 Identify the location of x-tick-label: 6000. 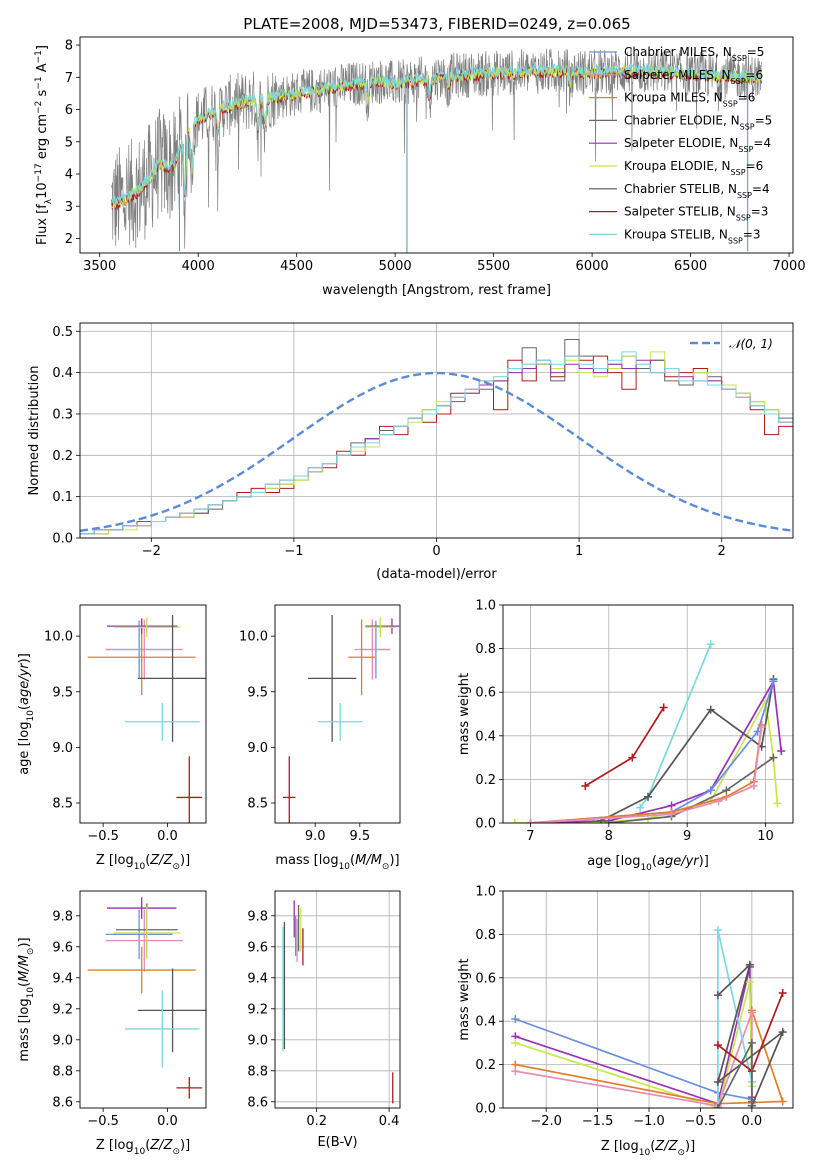
(592, 266).